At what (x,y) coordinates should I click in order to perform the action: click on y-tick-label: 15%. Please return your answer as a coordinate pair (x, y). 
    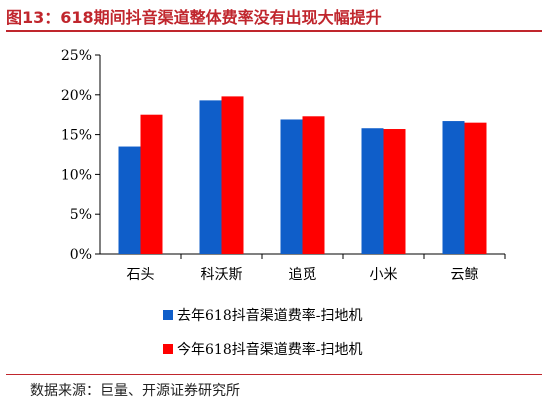
    Looking at the image, I should click on (76, 136).